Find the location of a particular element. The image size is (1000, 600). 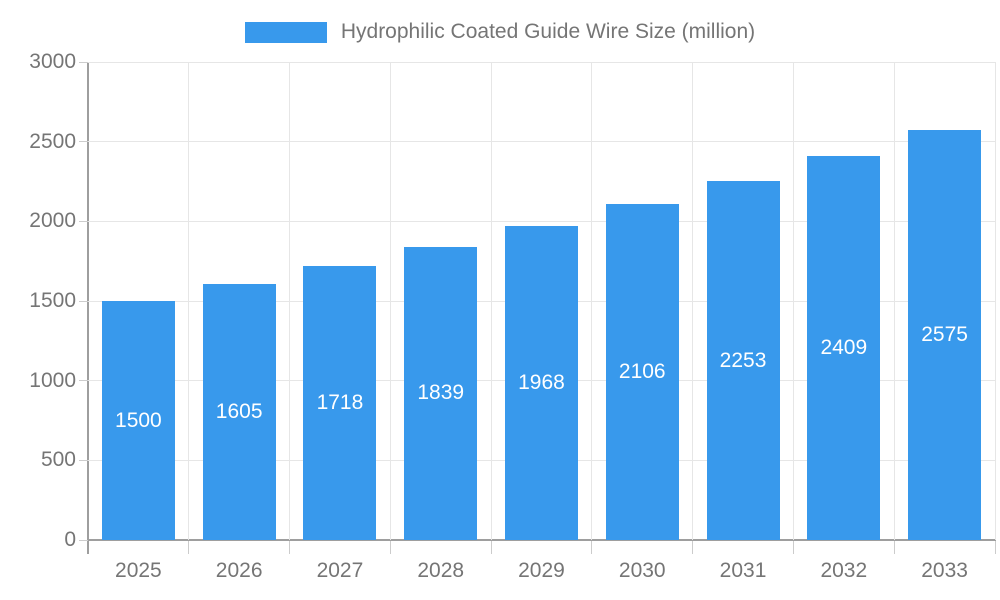

y-axis-label: 3000 is located at coordinates (52, 61).